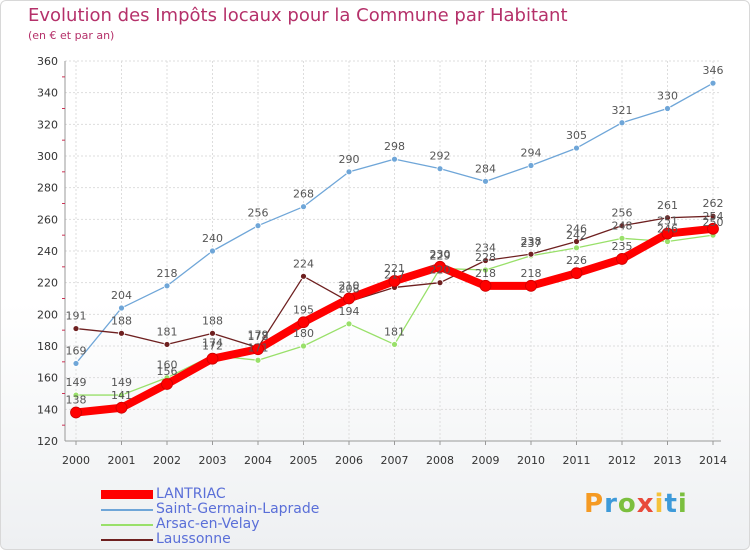  What do you see at coordinates (622, 460) in the screenshot?
I see `x-tick-label: 2012` at bounding box center [622, 460].